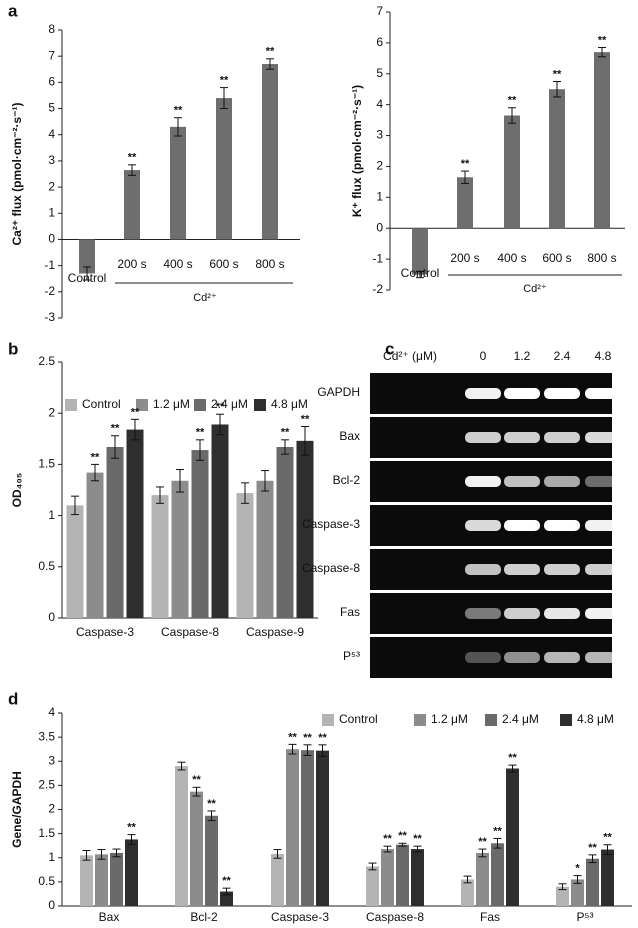 This screenshot has width=638, height=928. What do you see at coordinates (349, 436) in the screenshot?
I see `gel-row-label: Bax` at bounding box center [349, 436].